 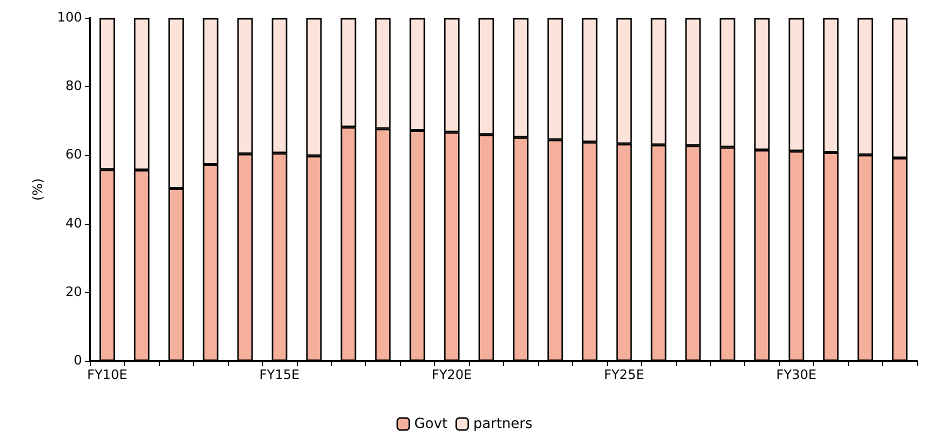 What do you see at coordinates (279, 375) in the screenshot?
I see `x-tick-label: FY15E` at bounding box center [279, 375].